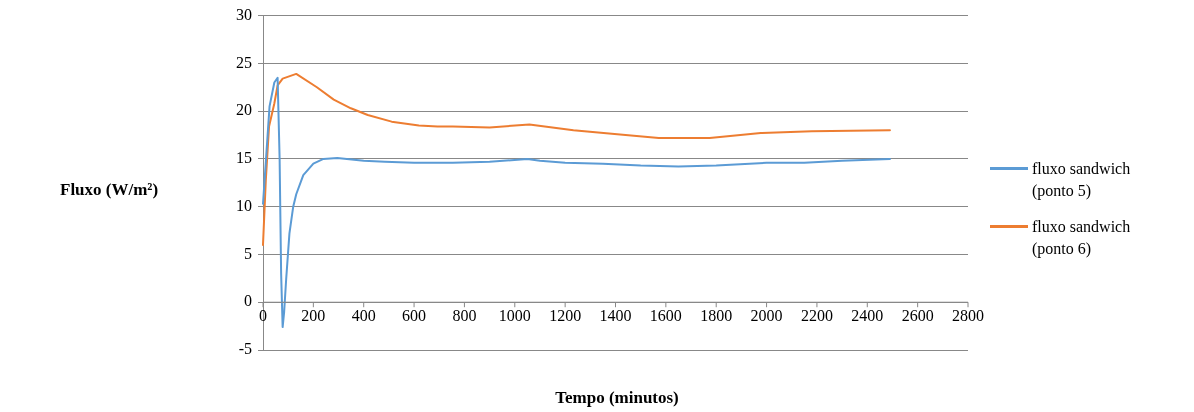 The width and height of the screenshot is (1194, 412). I want to click on x-tick-label: 600, so click(414, 316).